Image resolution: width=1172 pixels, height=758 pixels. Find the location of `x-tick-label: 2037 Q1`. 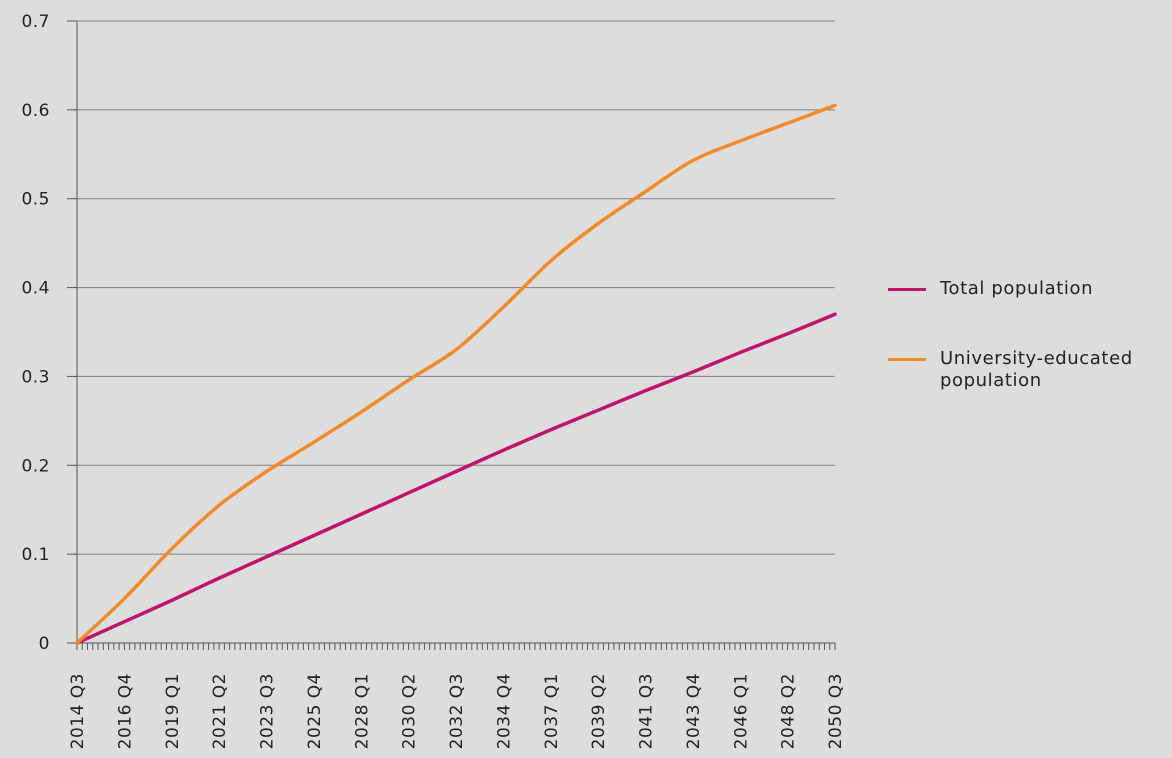

x-tick-label: 2037 Q1 is located at coordinates (552, 711).